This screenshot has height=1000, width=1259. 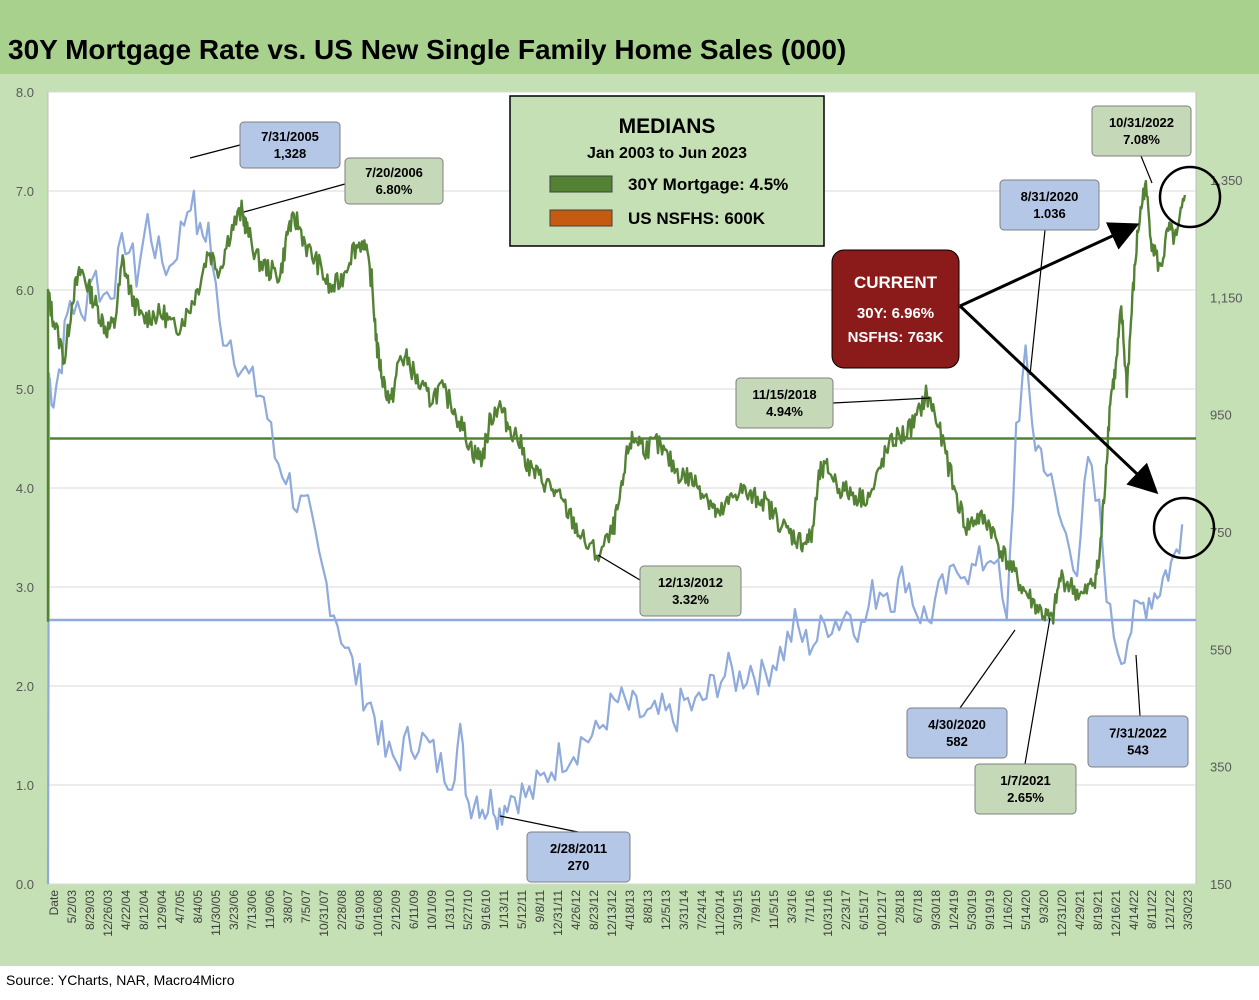 I want to click on source-note: Source: YCharts, NAR, Macro4Micro, so click(x=120, y=980).